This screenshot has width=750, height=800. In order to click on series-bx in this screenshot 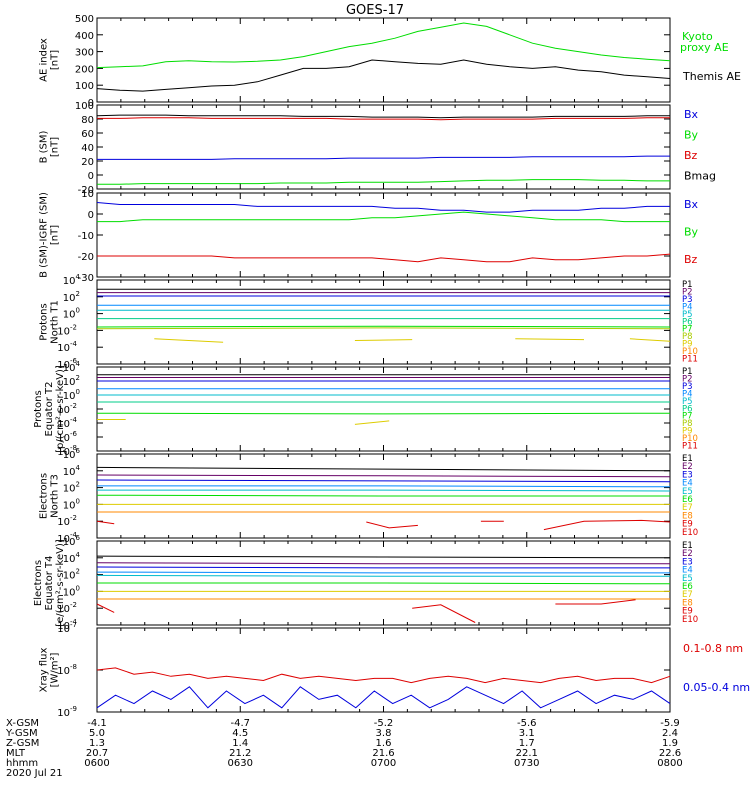, I will do `click(383, 207)`.